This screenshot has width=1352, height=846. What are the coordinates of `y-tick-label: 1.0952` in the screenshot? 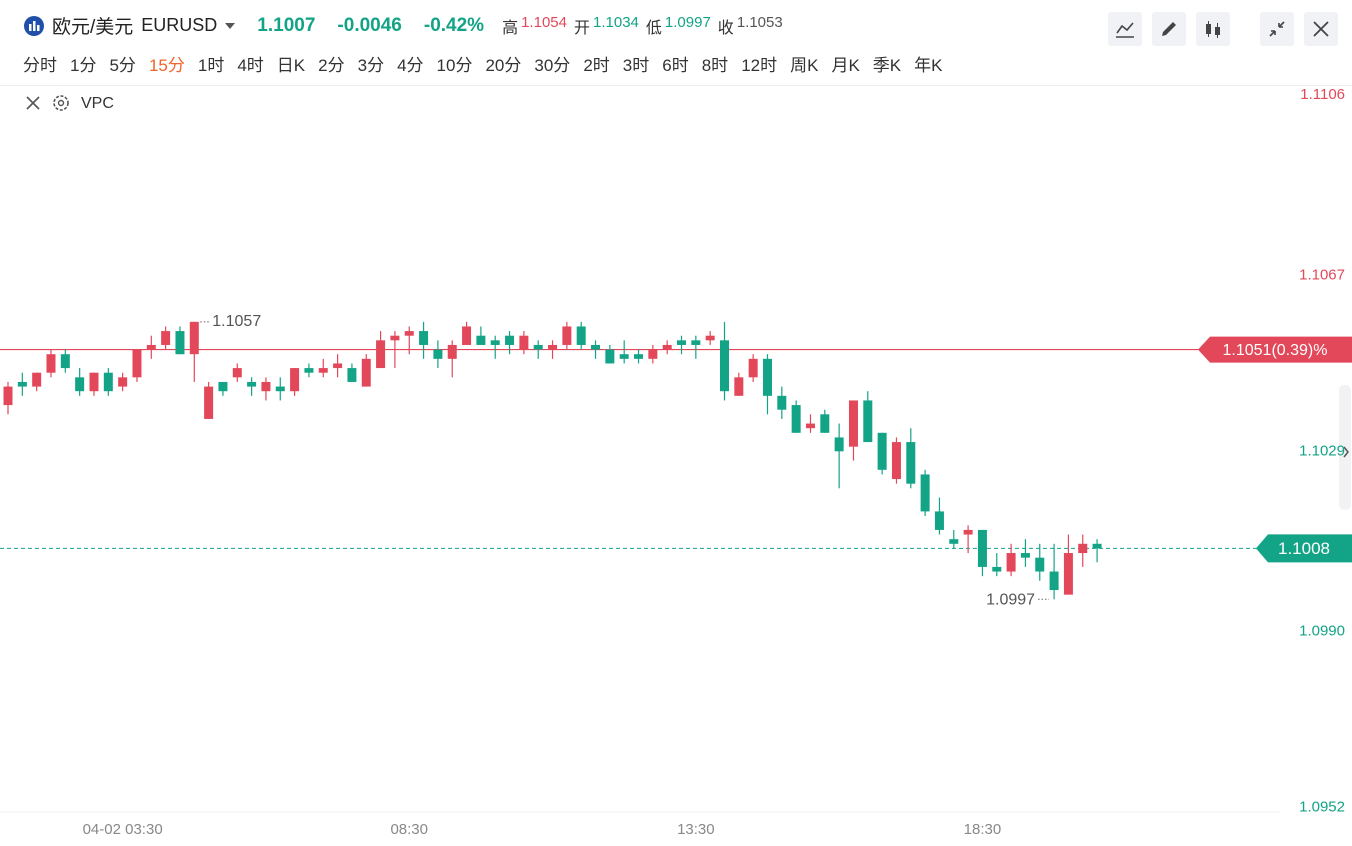 It's located at (1322, 806).